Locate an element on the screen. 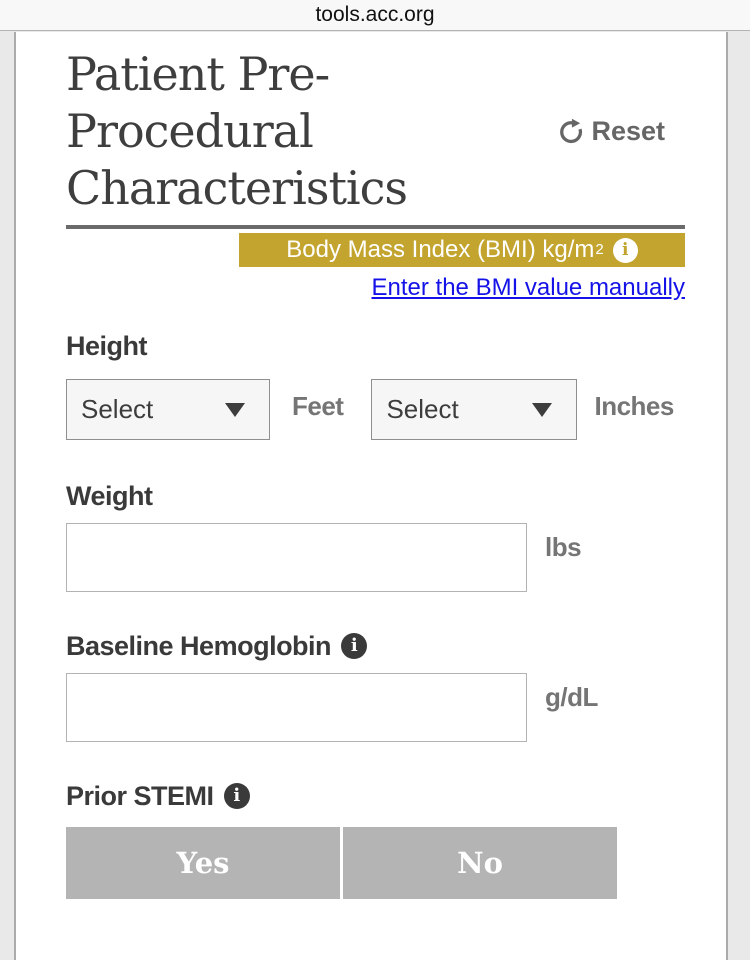  weight-label-text: Weight is located at coordinates (109, 496).